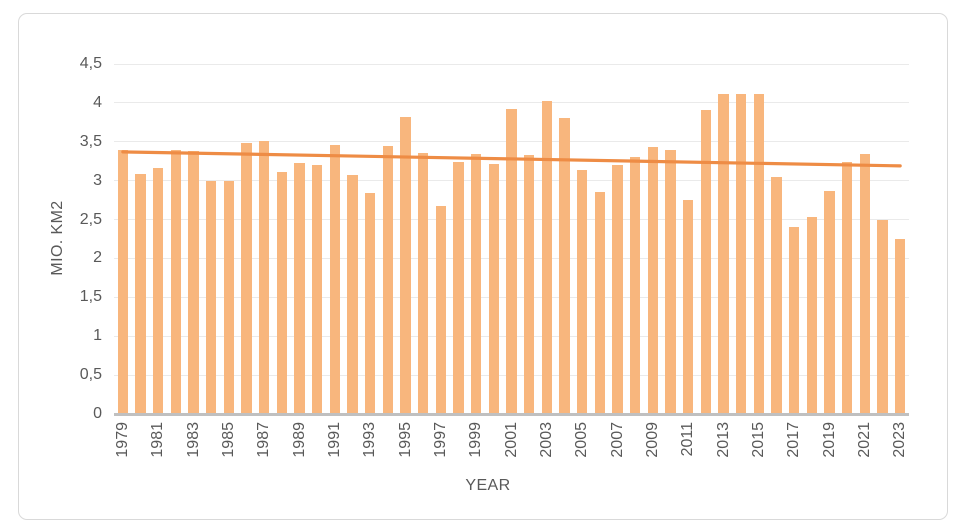 The width and height of the screenshot is (963, 529). I want to click on x-tick-label: 1979, so click(122, 440).